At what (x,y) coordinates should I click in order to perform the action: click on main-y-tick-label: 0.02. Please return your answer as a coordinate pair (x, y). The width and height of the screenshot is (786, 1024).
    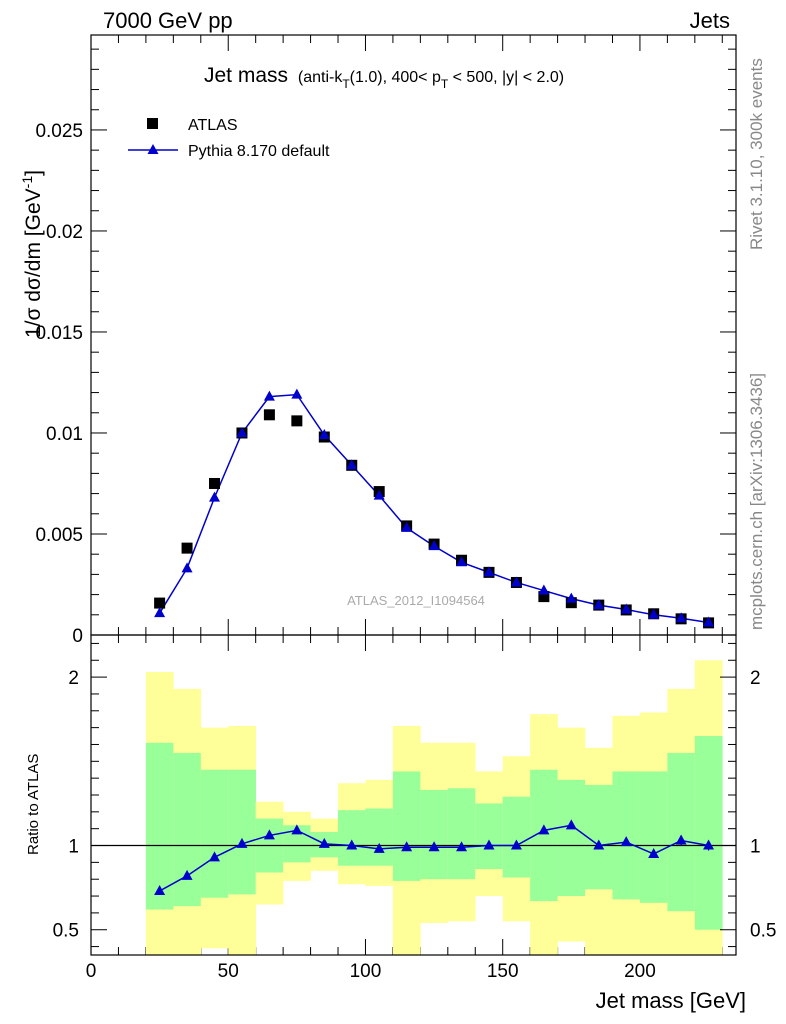
    Looking at the image, I should click on (64, 232).